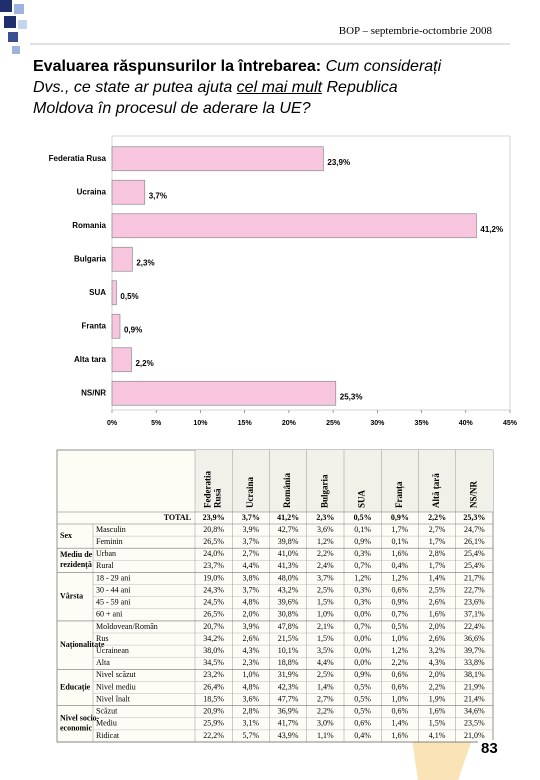 The width and height of the screenshot is (540, 780). I want to click on cell: 0,3%, so click(362, 602).